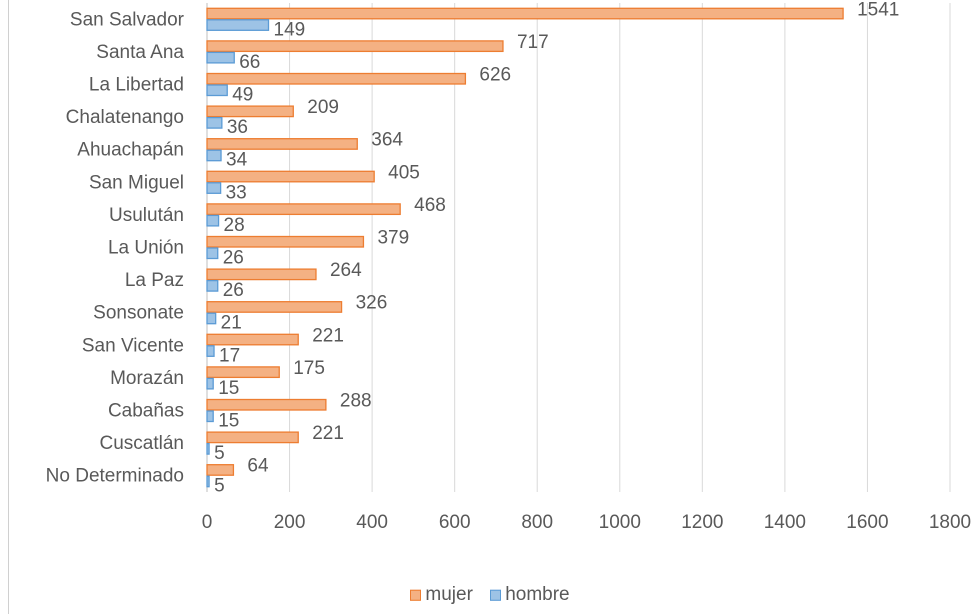  I want to click on category-label: La Unión, so click(146, 248).